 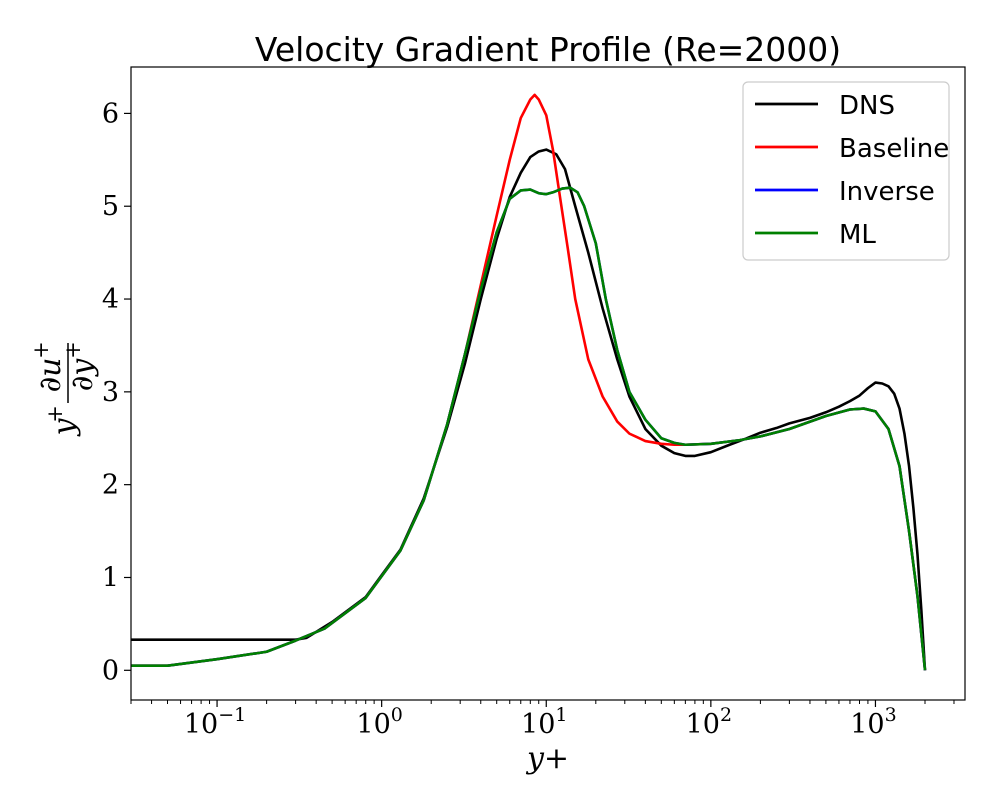 What do you see at coordinates (73, 350) in the screenshot?
I see `y-label-denominator-sup: +` at bounding box center [73, 350].